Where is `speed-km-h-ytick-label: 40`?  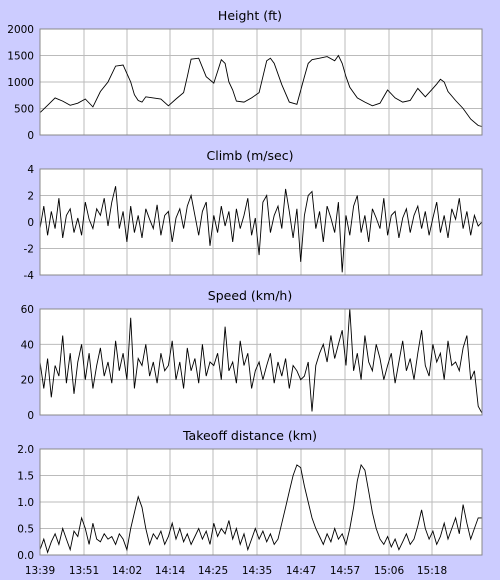 speed-km-h-ytick-label: 40 is located at coordinates (27, 345).